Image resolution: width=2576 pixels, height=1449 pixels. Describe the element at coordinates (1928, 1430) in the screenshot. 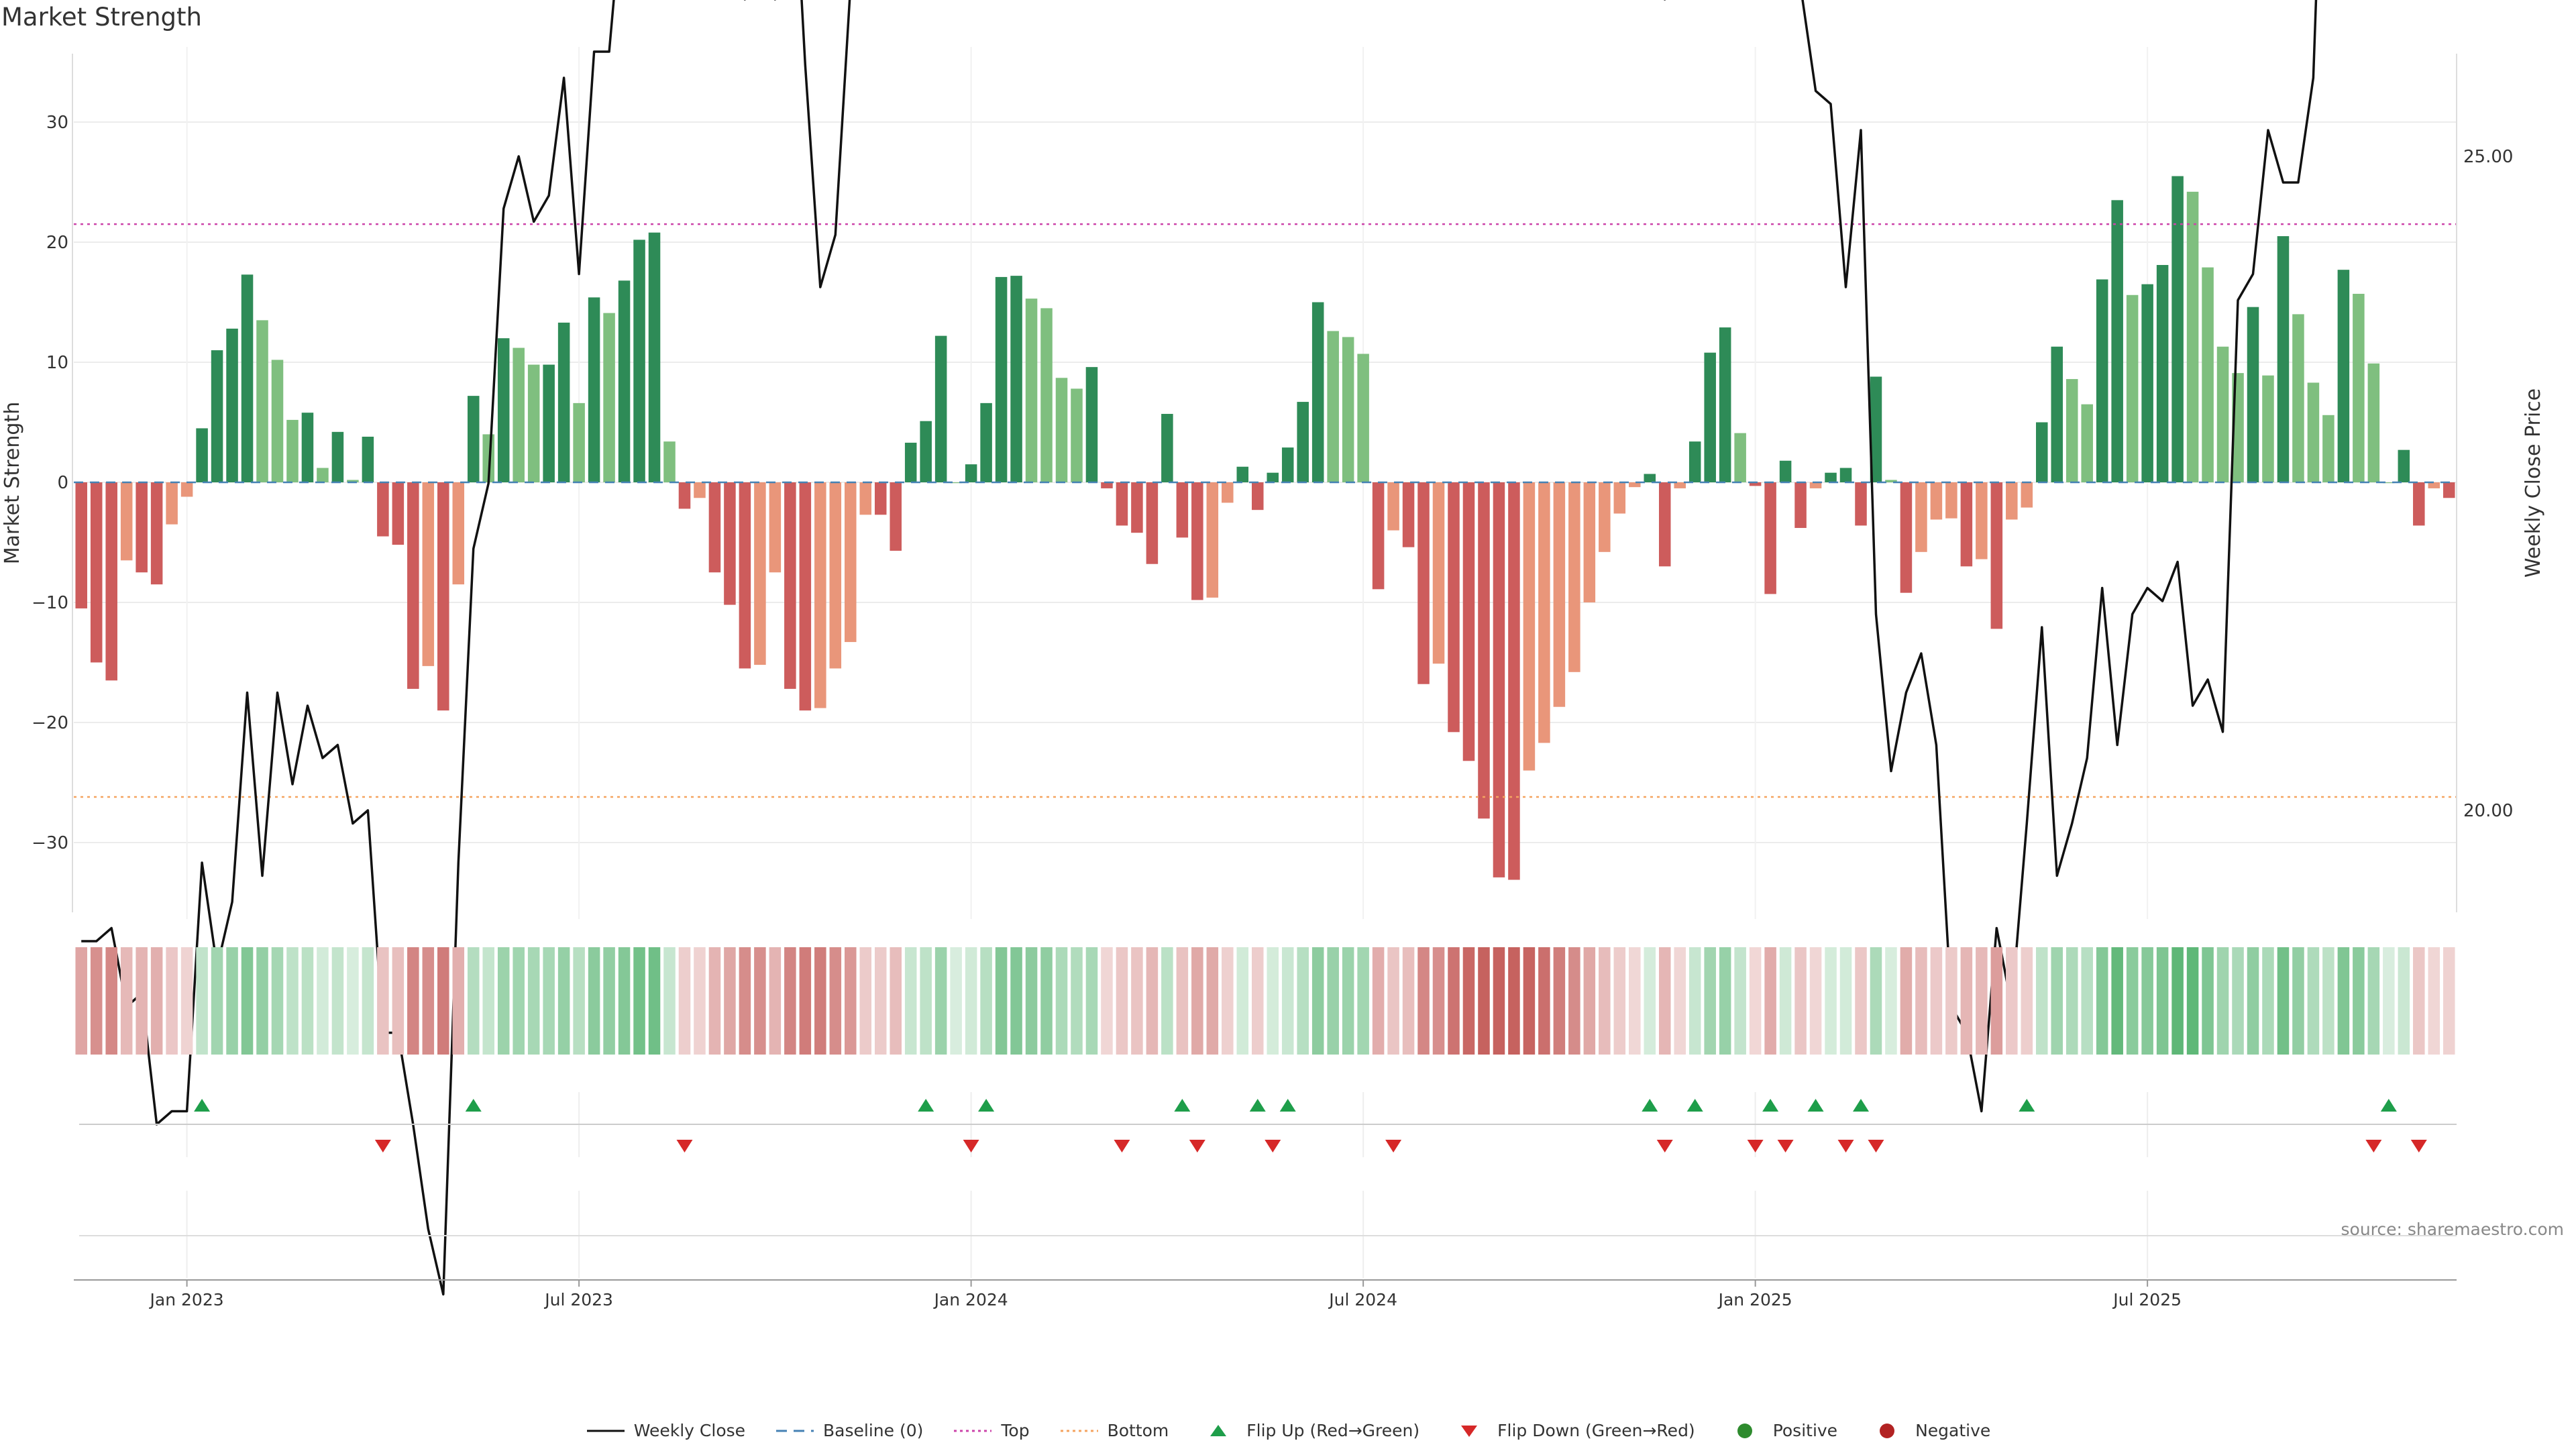

I see `legend-item: Negative` at that location.